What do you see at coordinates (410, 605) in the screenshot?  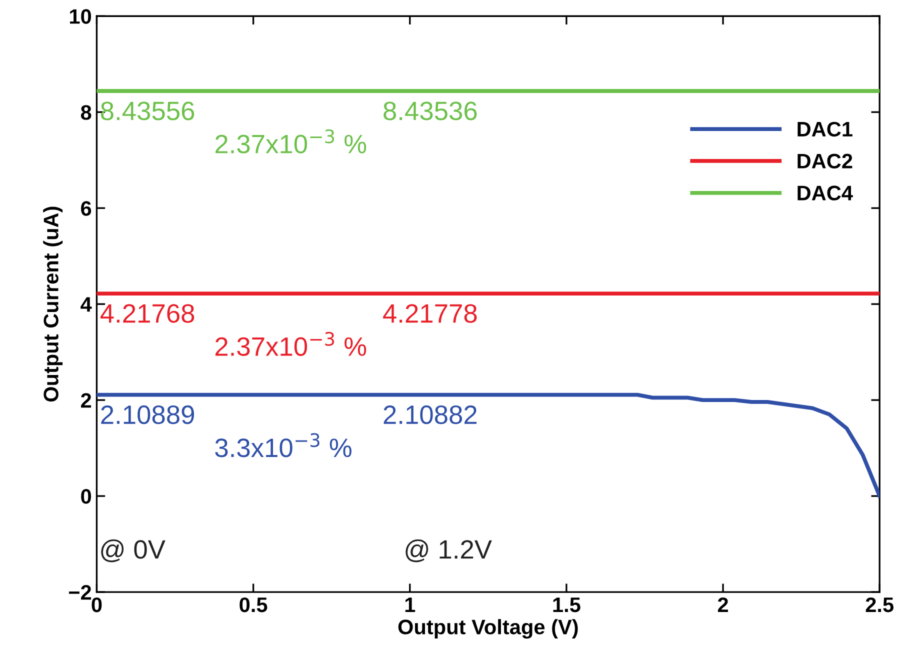 I see `x-tick-label: 1` at bounding box center [410, 605].